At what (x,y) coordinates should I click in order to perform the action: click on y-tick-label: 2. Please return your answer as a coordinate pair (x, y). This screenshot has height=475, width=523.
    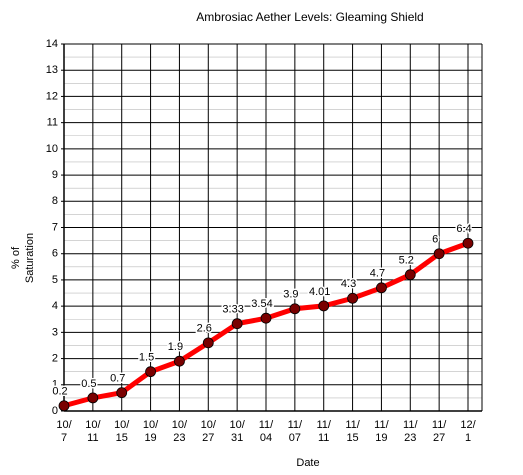
    Looking at the image, I should click on (55, 358).